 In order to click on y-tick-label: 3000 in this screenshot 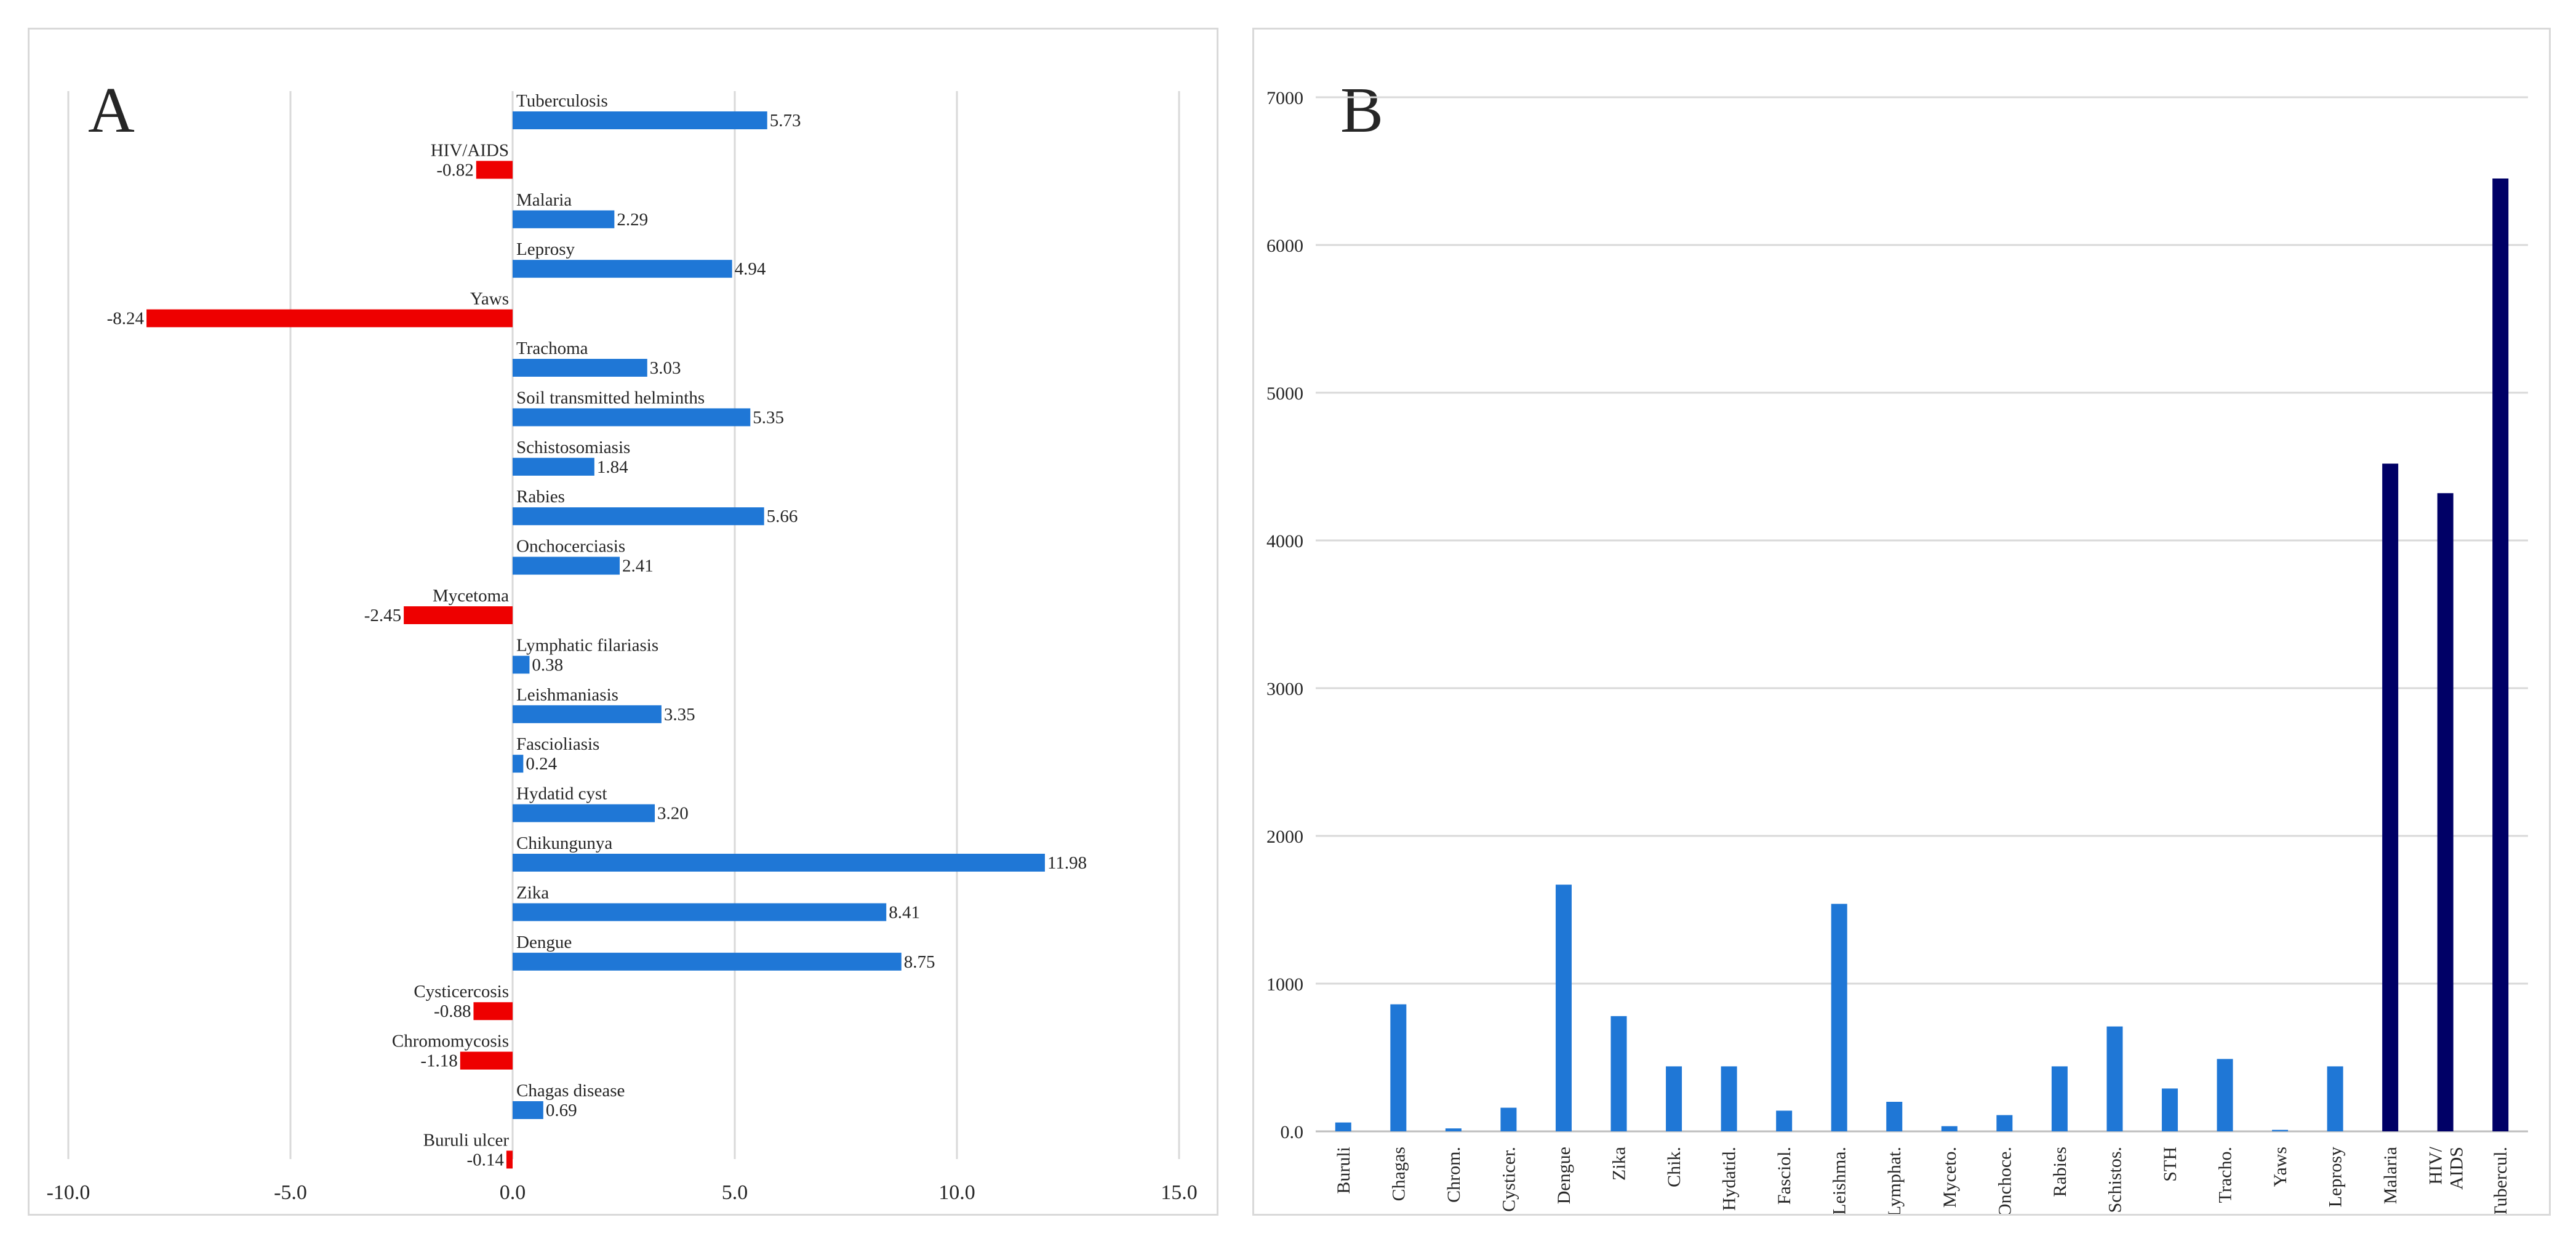, I will do `click(1284, 689)`.